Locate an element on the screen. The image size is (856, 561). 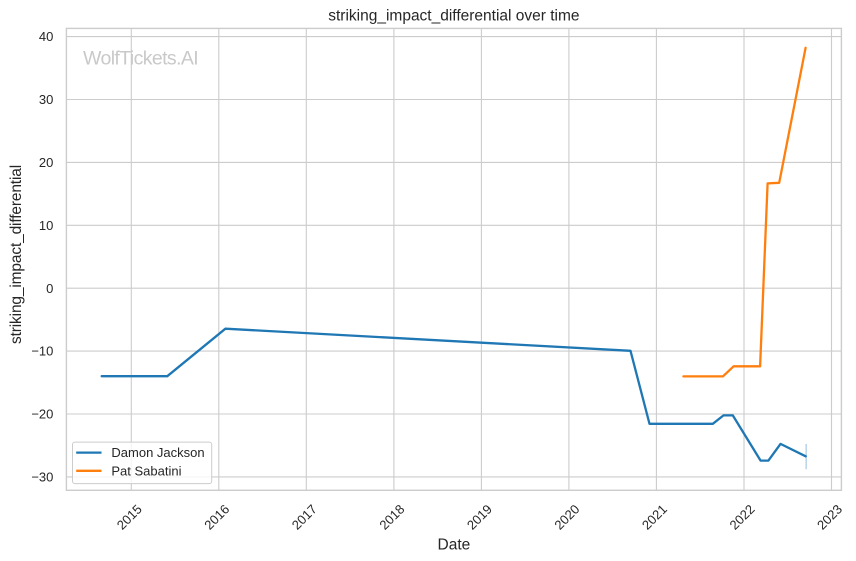
svg-text: striking_impact_differential is located at coordinates (16, 254).